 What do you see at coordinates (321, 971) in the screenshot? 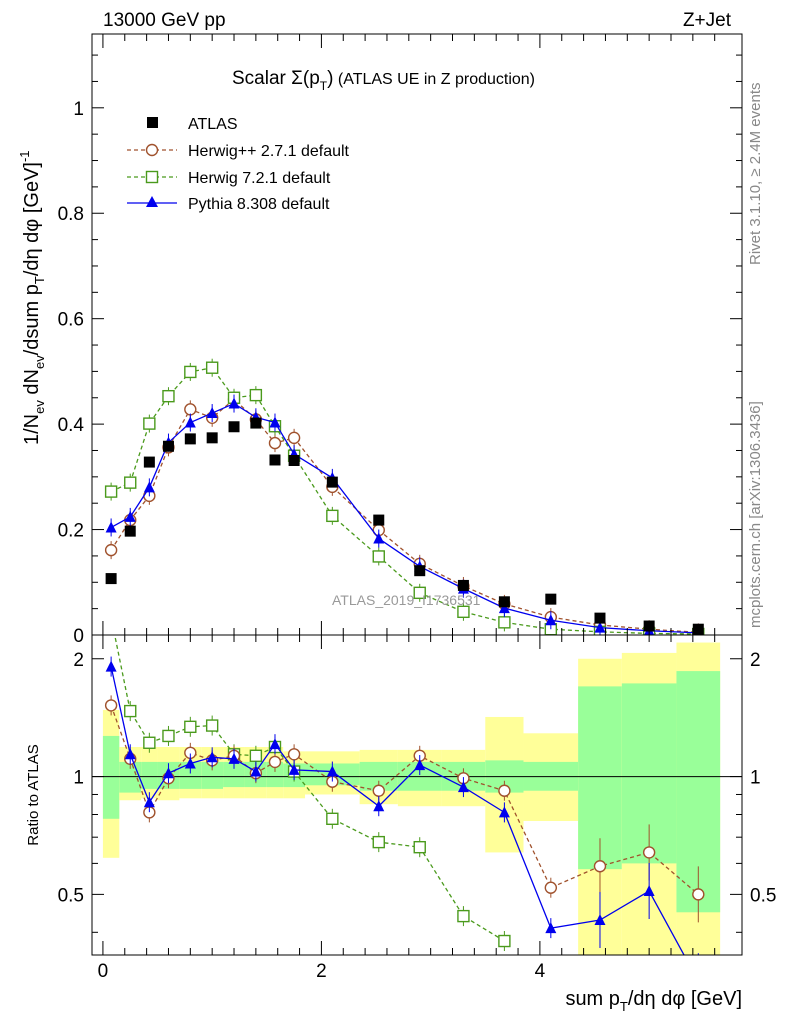
I see `x-tick-label: 2` at bounding box center [321, 971].